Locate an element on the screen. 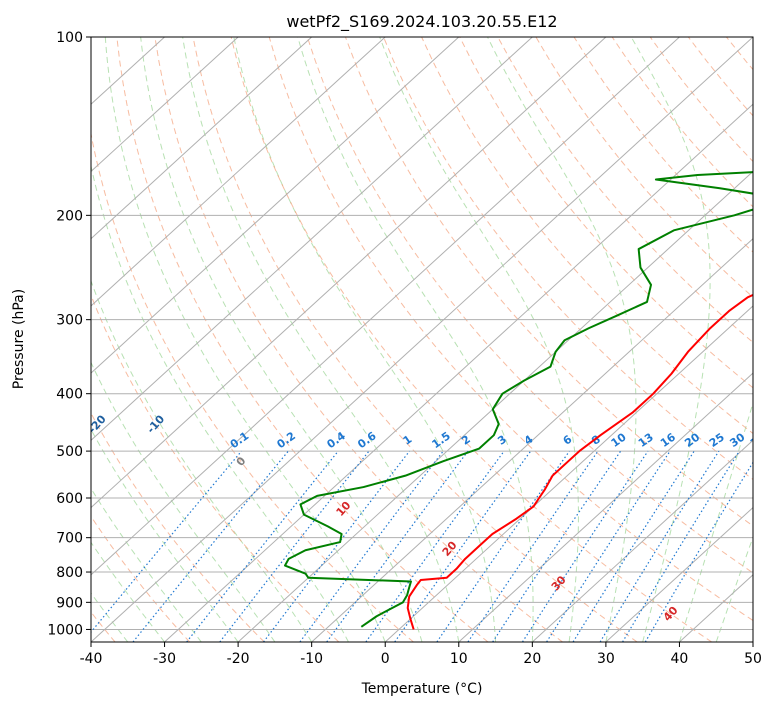 The image size is (775, 708). x-tick-label: -40 is located at coordinates (91, 659).